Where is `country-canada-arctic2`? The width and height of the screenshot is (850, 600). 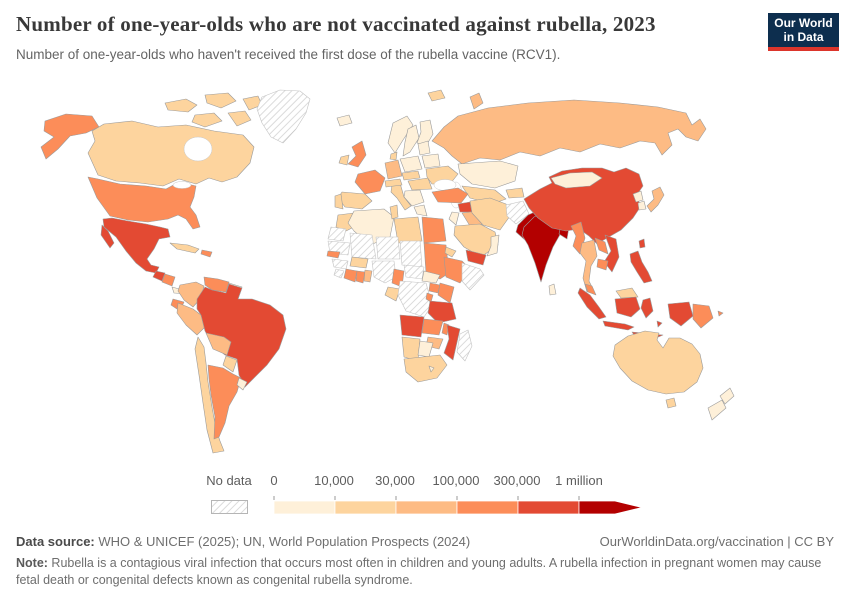
country-canada-arctic2 is located at coordinates (220, 100).